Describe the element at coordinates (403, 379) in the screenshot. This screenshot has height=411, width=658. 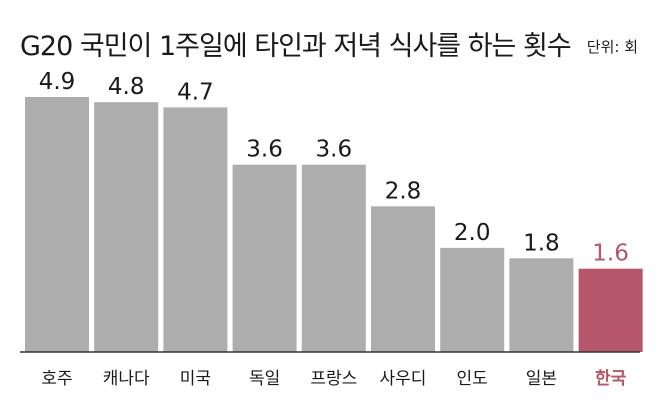
I see `category-label-5: 사우디` at that location.